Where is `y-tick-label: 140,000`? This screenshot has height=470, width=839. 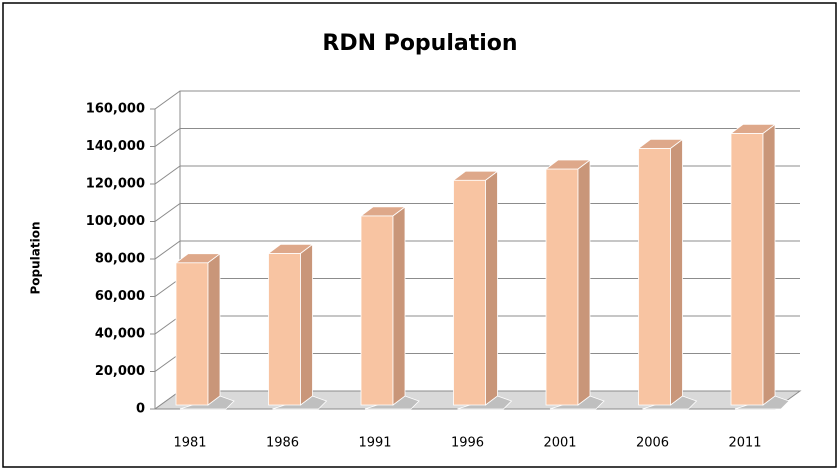
y-tick-label: 140,000 is located at coordinates (115, 146).